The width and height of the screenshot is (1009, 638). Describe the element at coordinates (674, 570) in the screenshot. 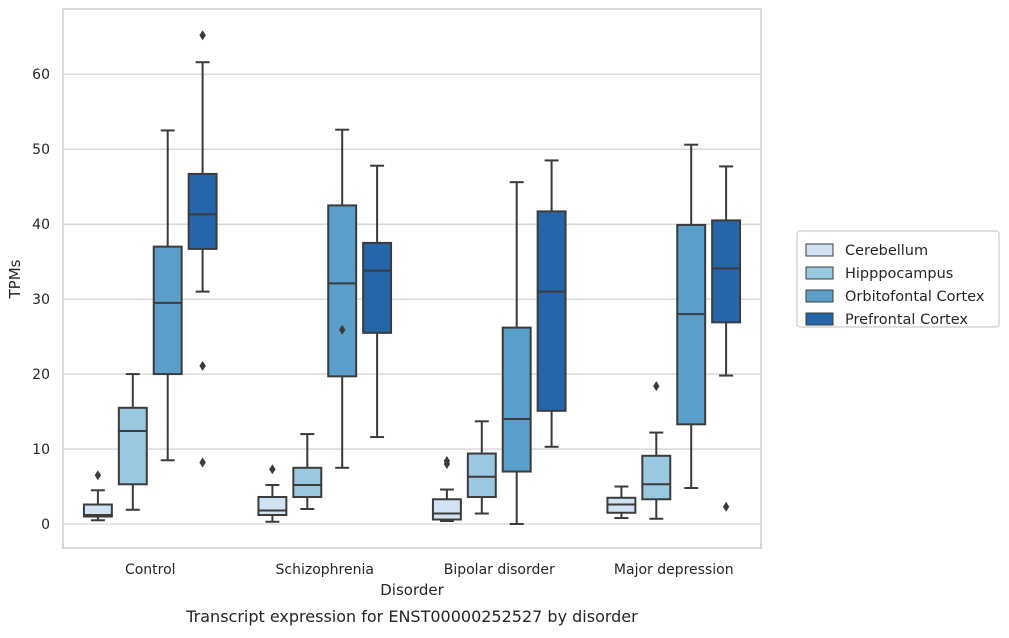

I see `x-tick-label: Major depression` at that location.